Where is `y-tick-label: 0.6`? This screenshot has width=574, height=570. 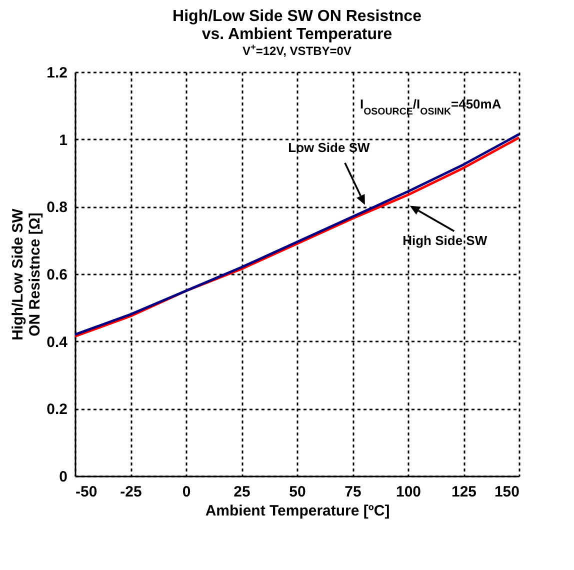 y-tick-label: 0.6 is located at coordinates (57, 275).